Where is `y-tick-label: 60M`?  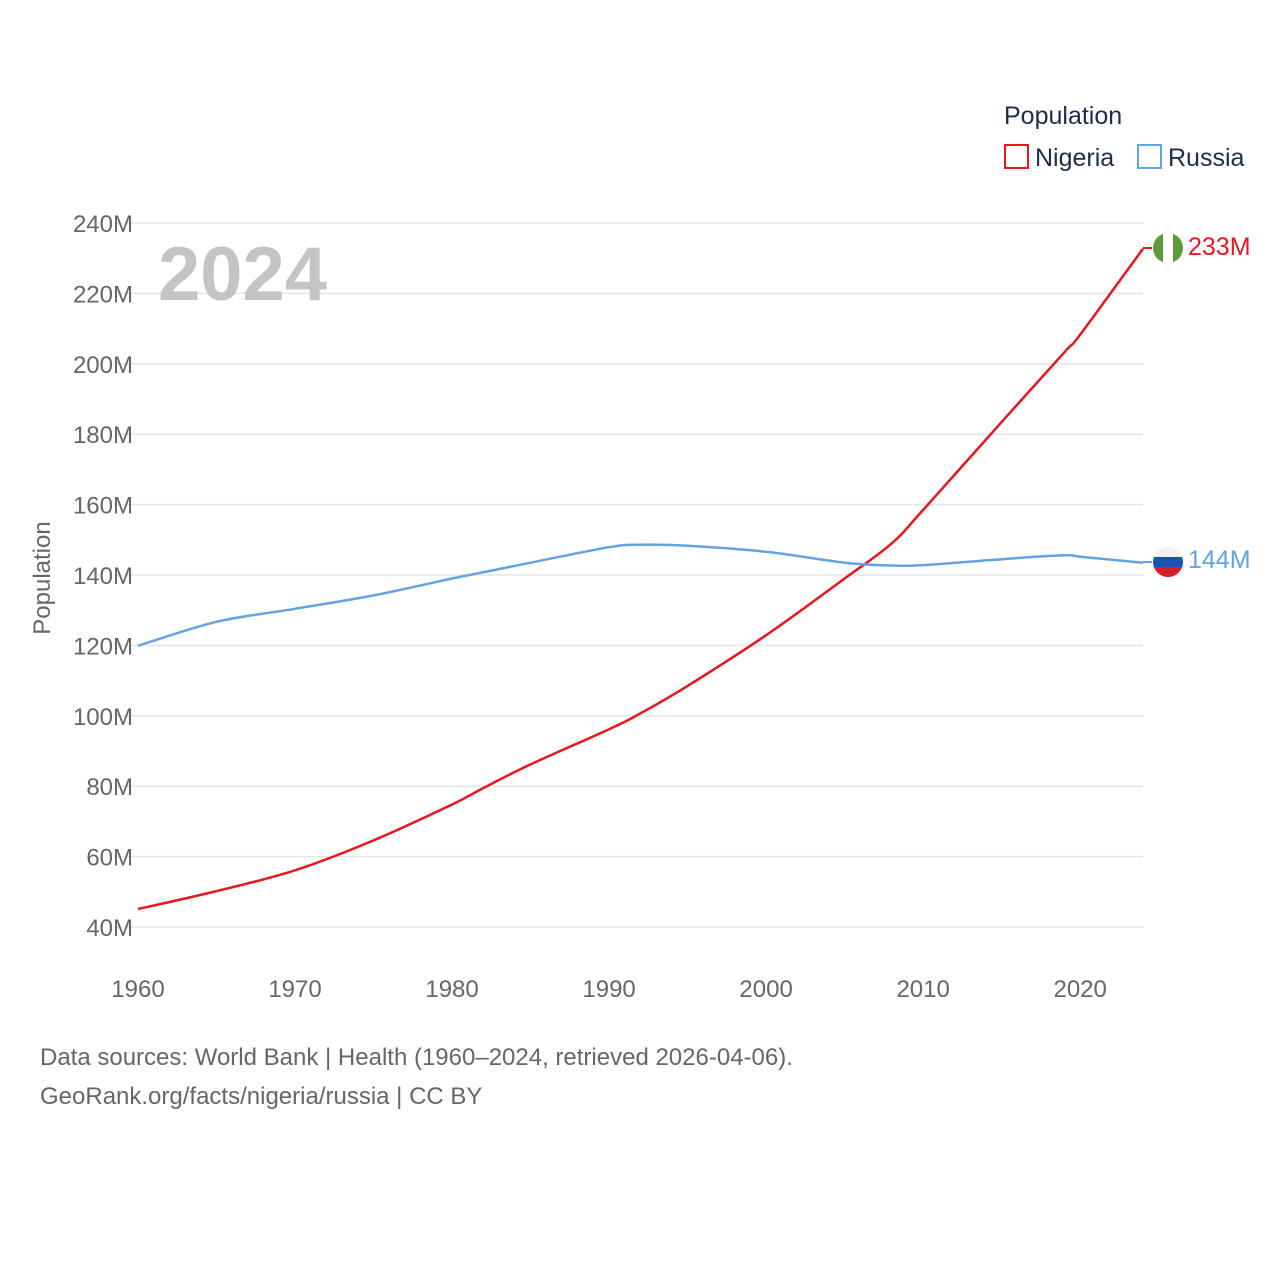 y-tick-label: 60M is located at coordinates (109, 858).